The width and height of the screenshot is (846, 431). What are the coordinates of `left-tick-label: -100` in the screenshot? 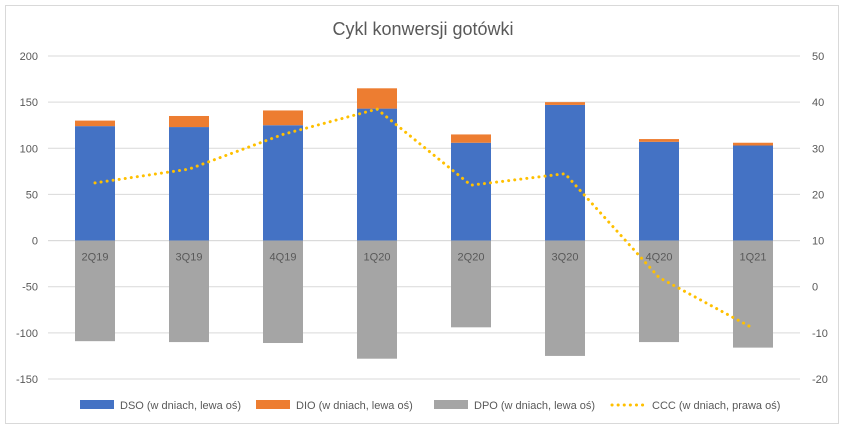 It's located at (27, 334).